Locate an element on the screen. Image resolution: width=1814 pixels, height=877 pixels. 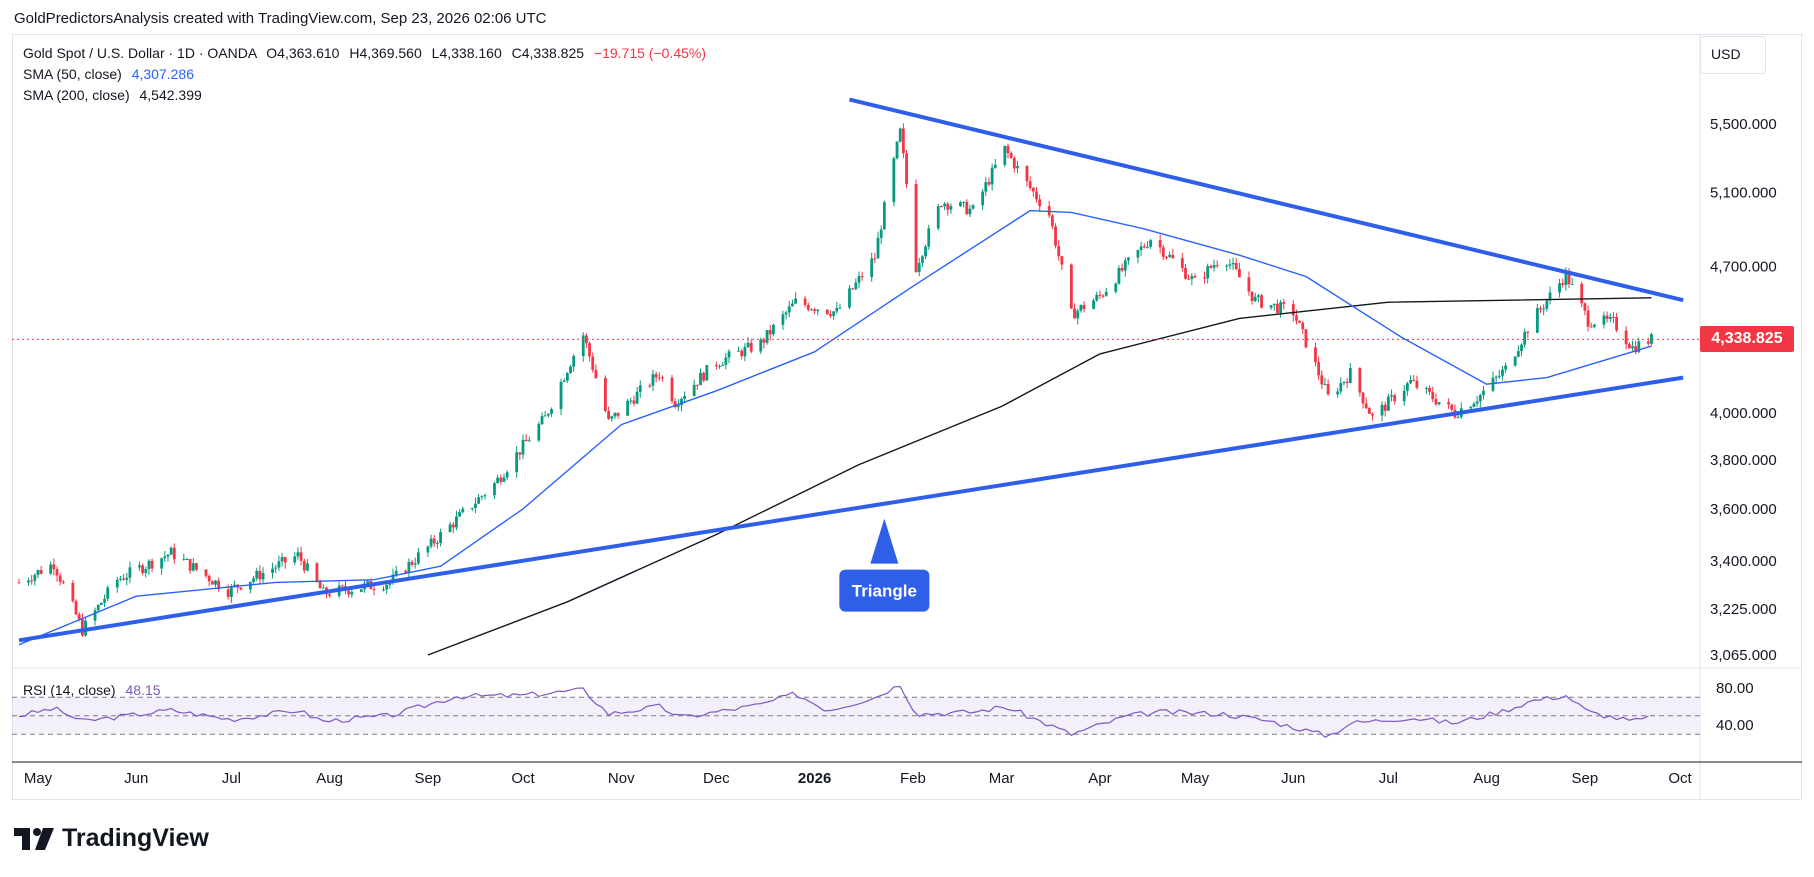
price-tick-label: 4,000.000 is located at coordinates (1743, 413).